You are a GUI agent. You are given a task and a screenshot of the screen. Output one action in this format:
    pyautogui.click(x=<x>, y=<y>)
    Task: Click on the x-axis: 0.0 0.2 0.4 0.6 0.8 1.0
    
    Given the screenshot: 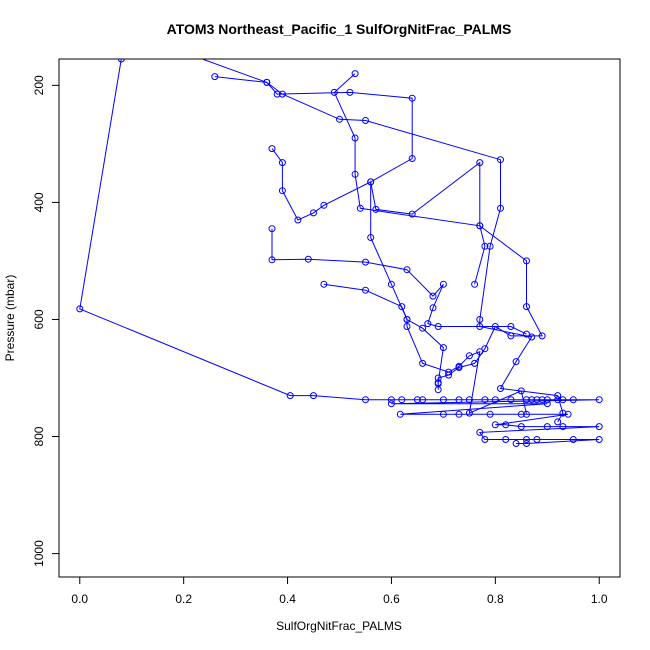 What is the action you would take?
    pyautogui.click(x=339, y=591)
    